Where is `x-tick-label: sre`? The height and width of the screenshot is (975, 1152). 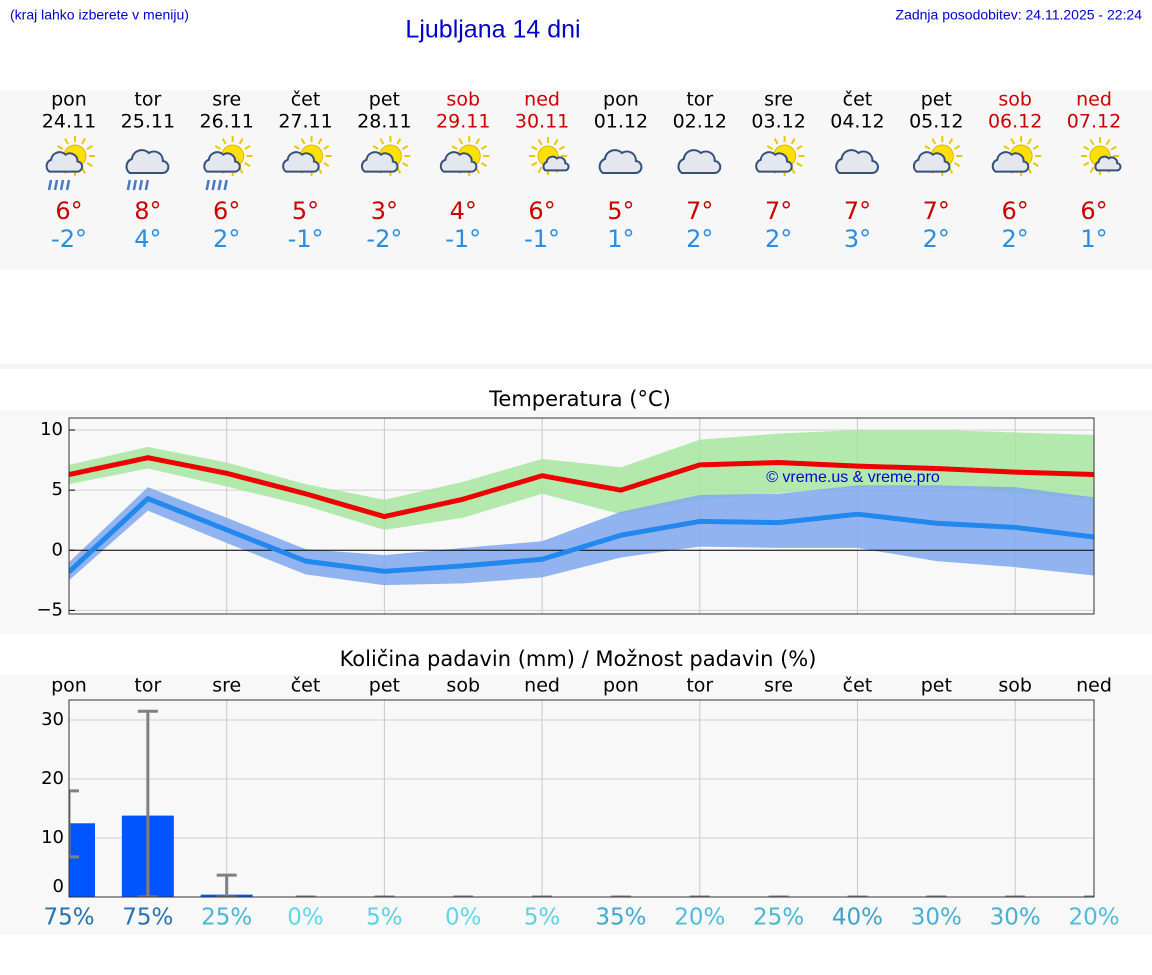
x-tick-label: sre is located at coordinates (778, 686).